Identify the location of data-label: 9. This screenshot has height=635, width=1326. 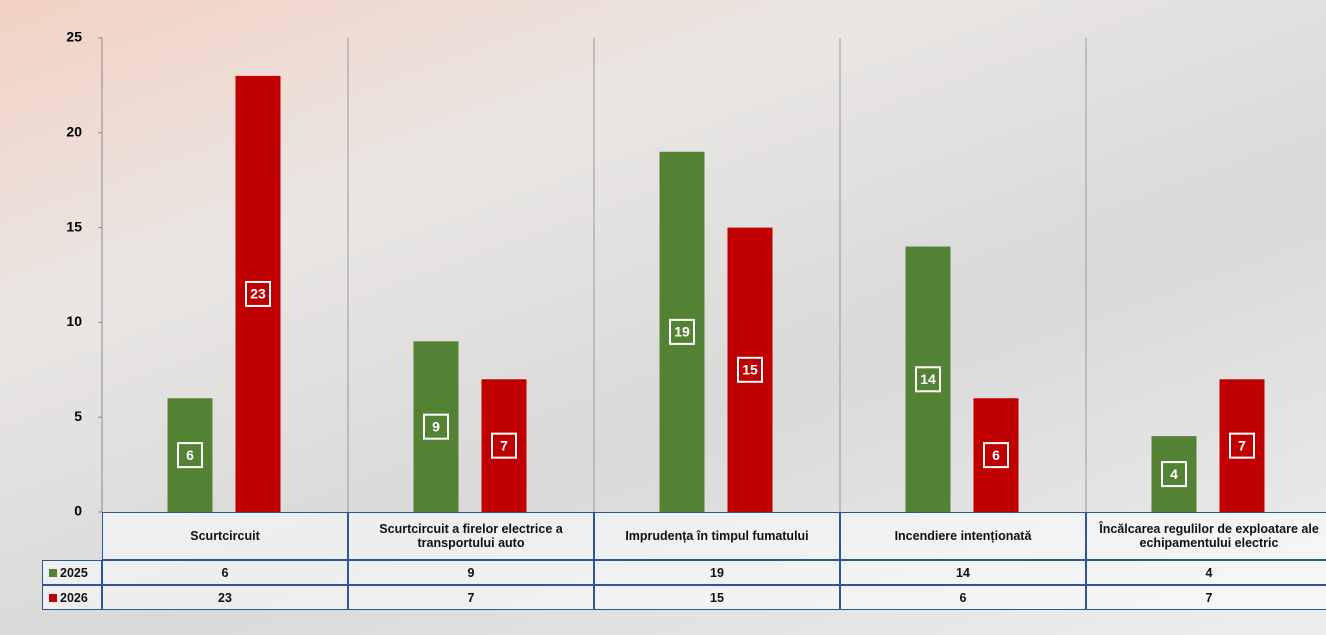
(436, 426).